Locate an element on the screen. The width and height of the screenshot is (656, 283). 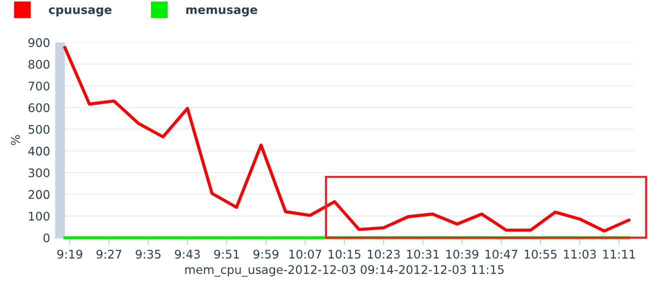
y-tick-label: 800 is located at coordinates (39, 64).